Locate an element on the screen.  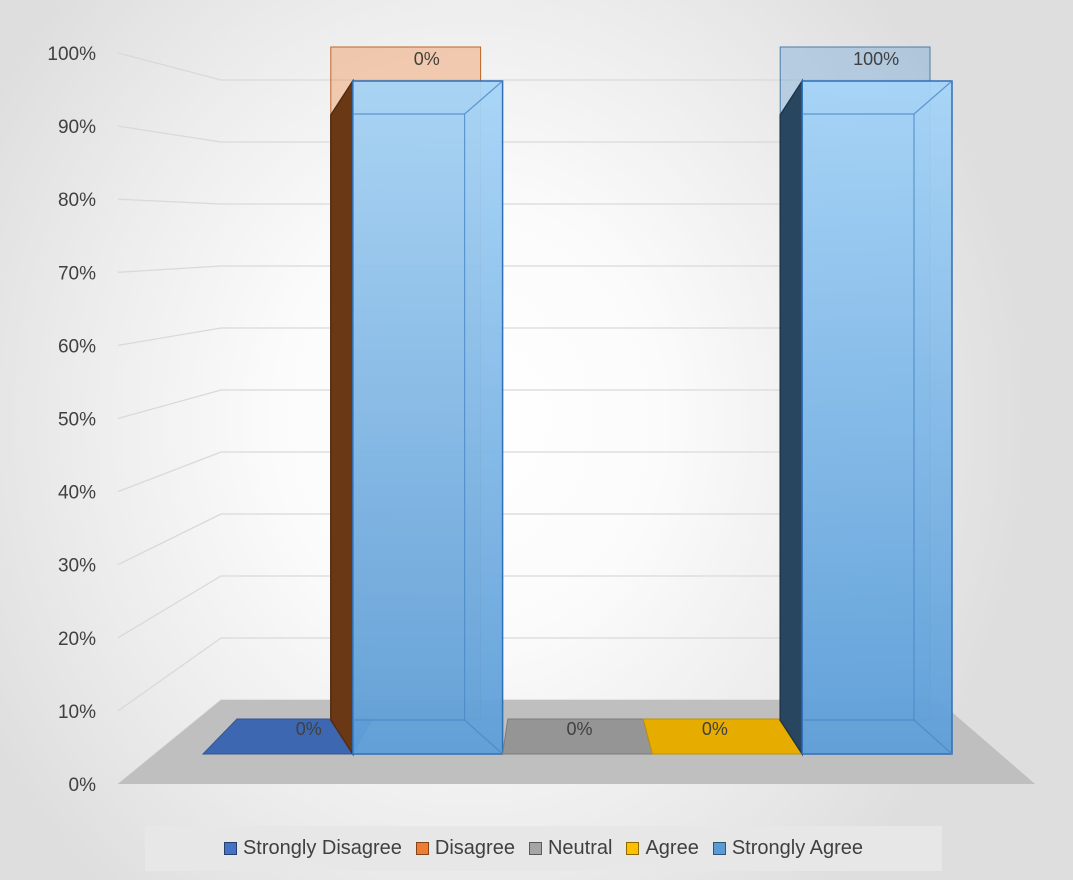
legend-label: Strongly Agree is located at coordinates (797, 848).